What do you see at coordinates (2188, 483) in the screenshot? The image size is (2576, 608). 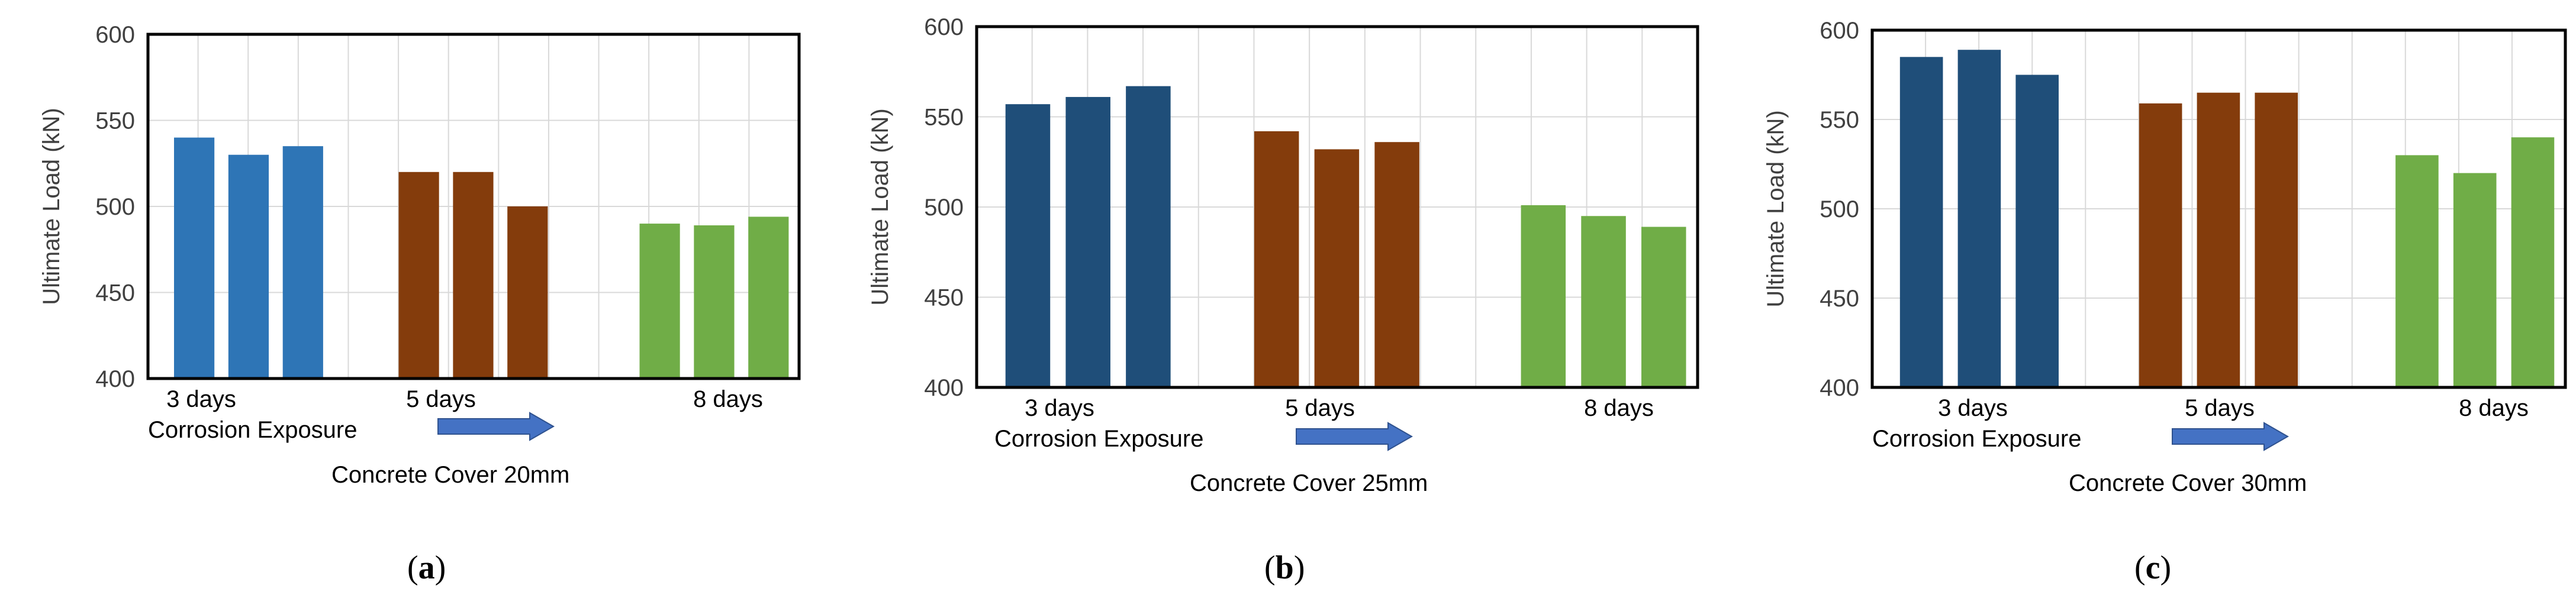 I see `concrete-cover-label: Concrete Cover 30mm` at bounding box center [2188, 483].